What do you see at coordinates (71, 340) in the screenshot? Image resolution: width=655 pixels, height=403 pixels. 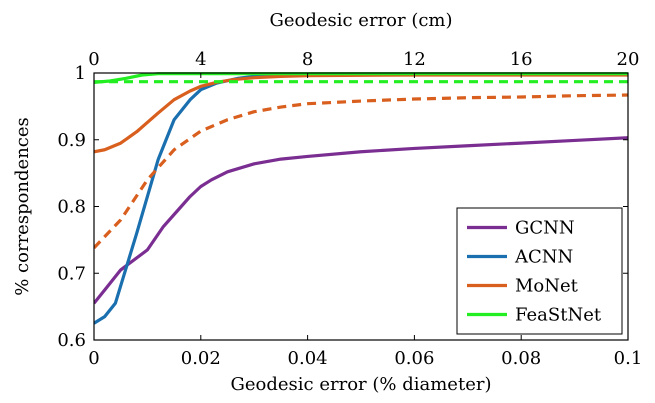 I see `y-tick-label: 0.6` at bounding box center [71, 340].